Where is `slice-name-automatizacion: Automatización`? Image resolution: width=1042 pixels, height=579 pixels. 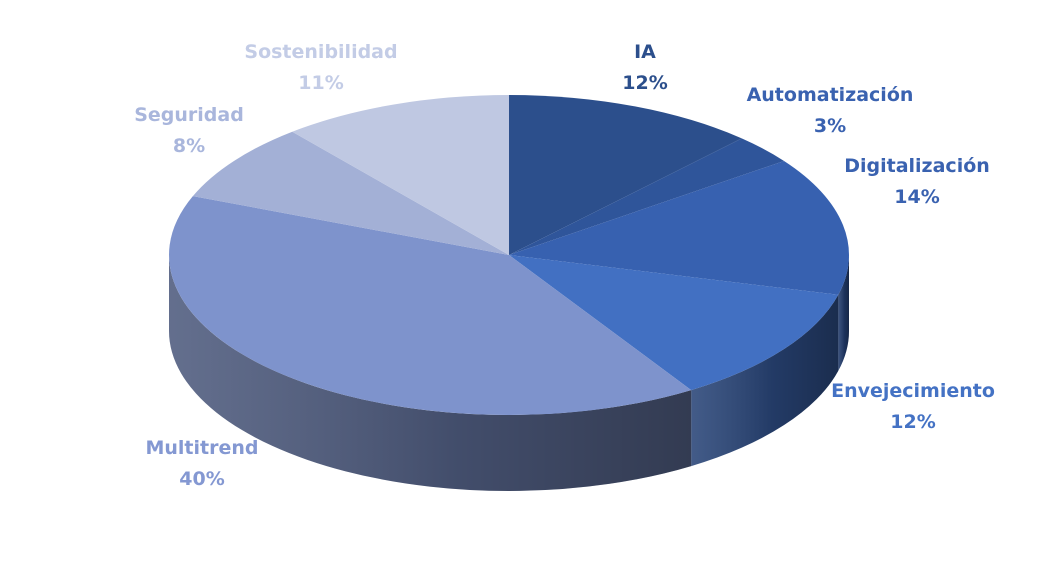 slice-name-automatizacion: Automatización is located at coordinates (830, 95).